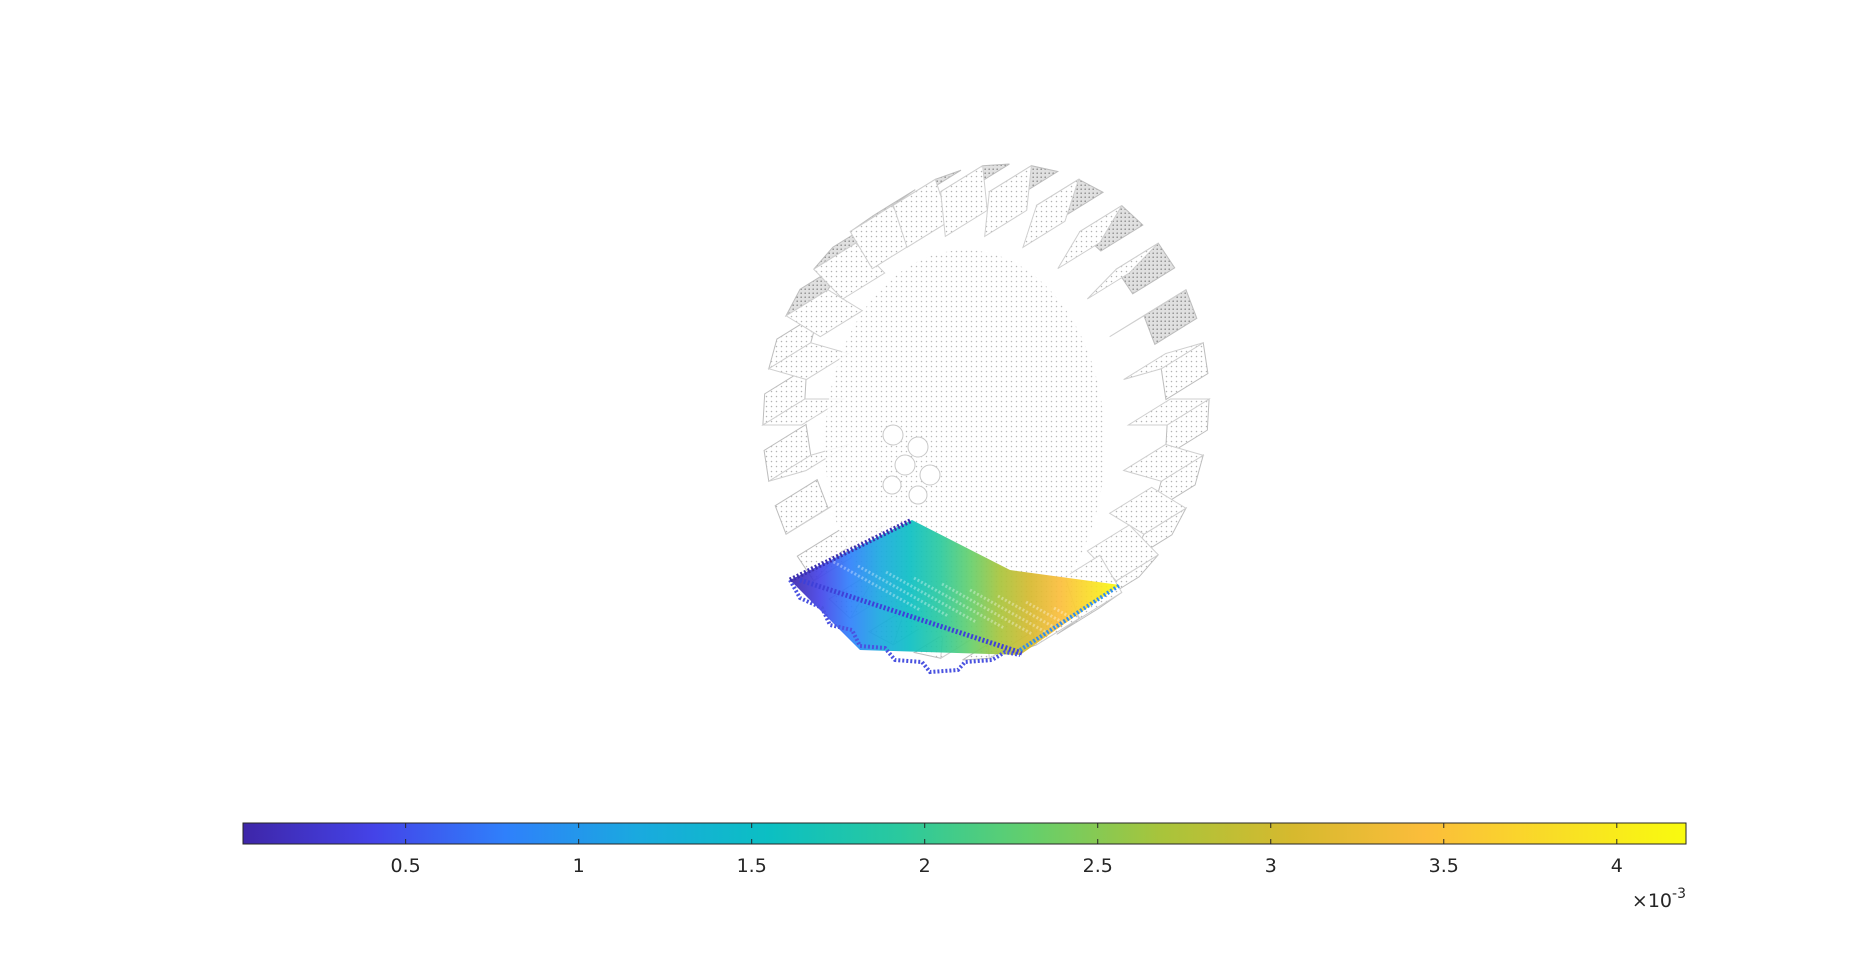 The image size is (1853, 963). I want to click on colorbar-tick-label: 2, so click(925, 866).